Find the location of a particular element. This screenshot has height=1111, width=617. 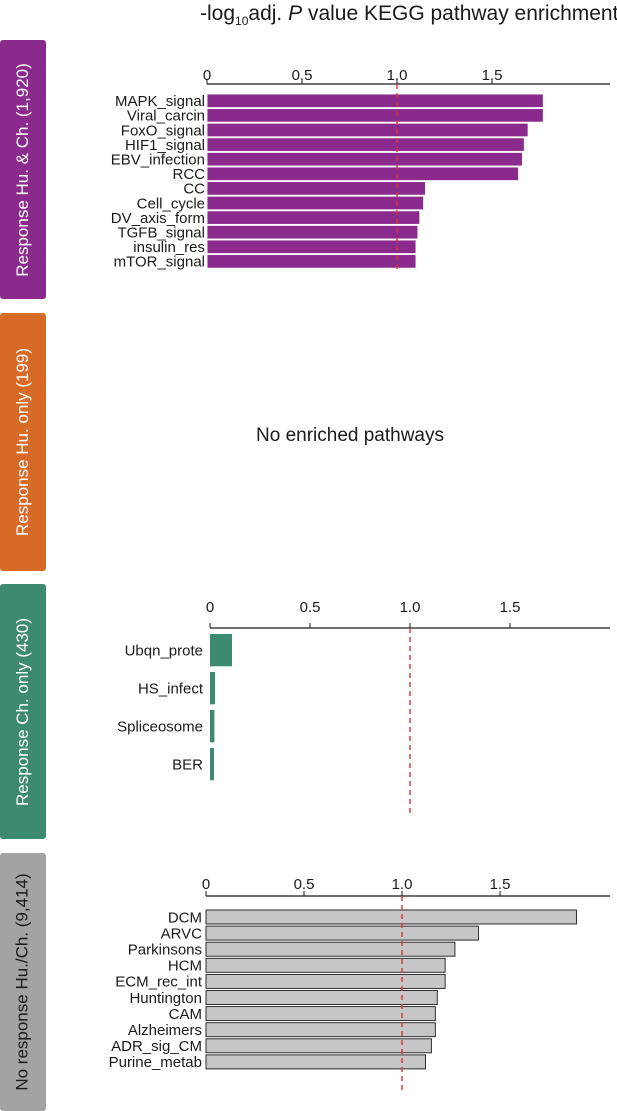

category-label: FoxO_signal is located at coordinates (163, 130).